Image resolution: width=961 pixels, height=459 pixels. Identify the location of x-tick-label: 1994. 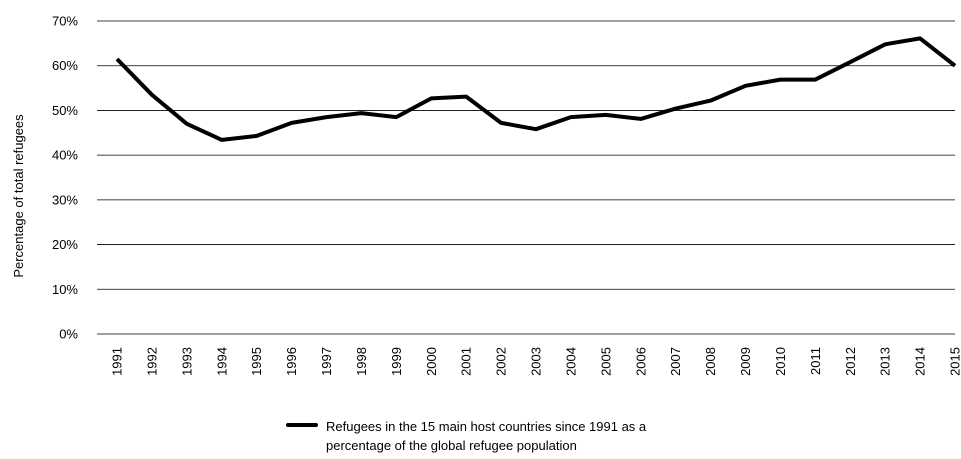
(221, 361).